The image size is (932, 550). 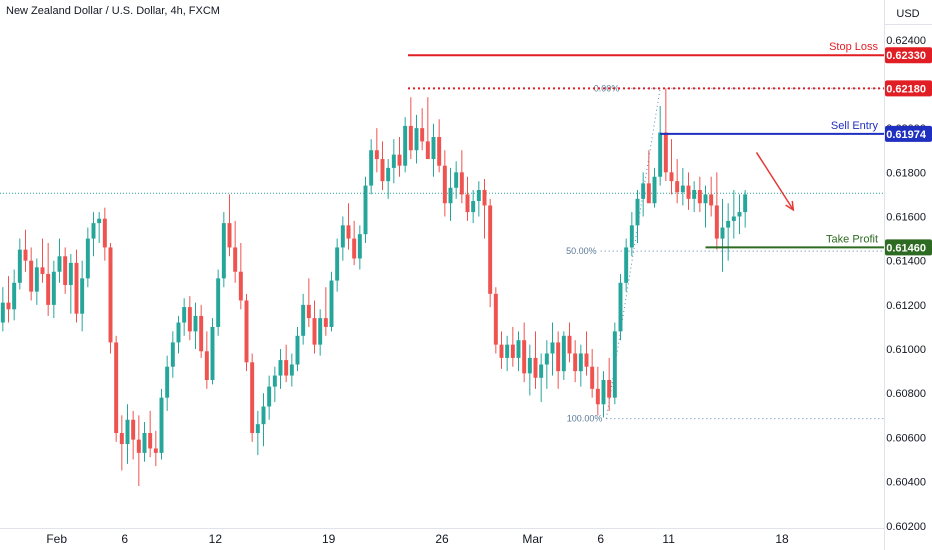 What do you see at coordinates (906, 218) in the screenshot?
I see `price-tick-label: 0.61600` at bounding box center [906, 218].